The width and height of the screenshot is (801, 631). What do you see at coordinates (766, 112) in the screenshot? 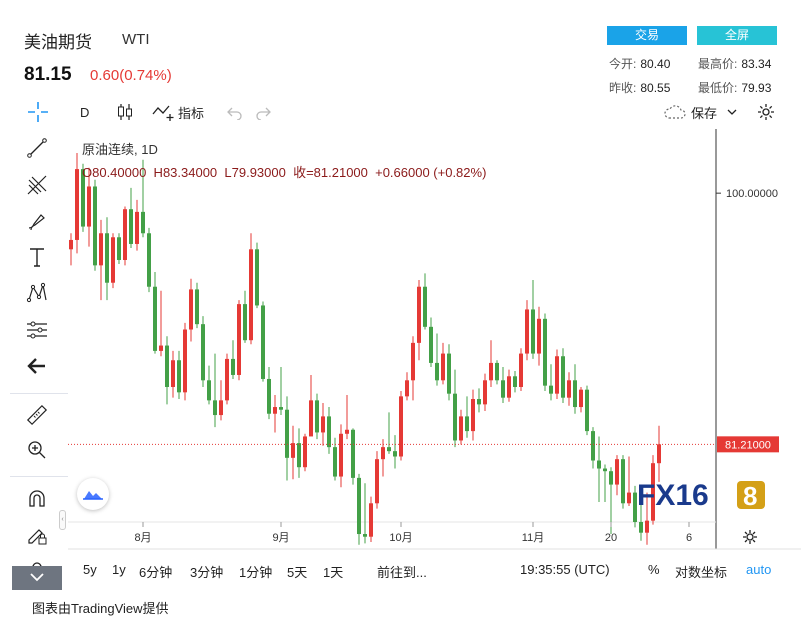
I see `settings-button` at bounding box center [766, 112].